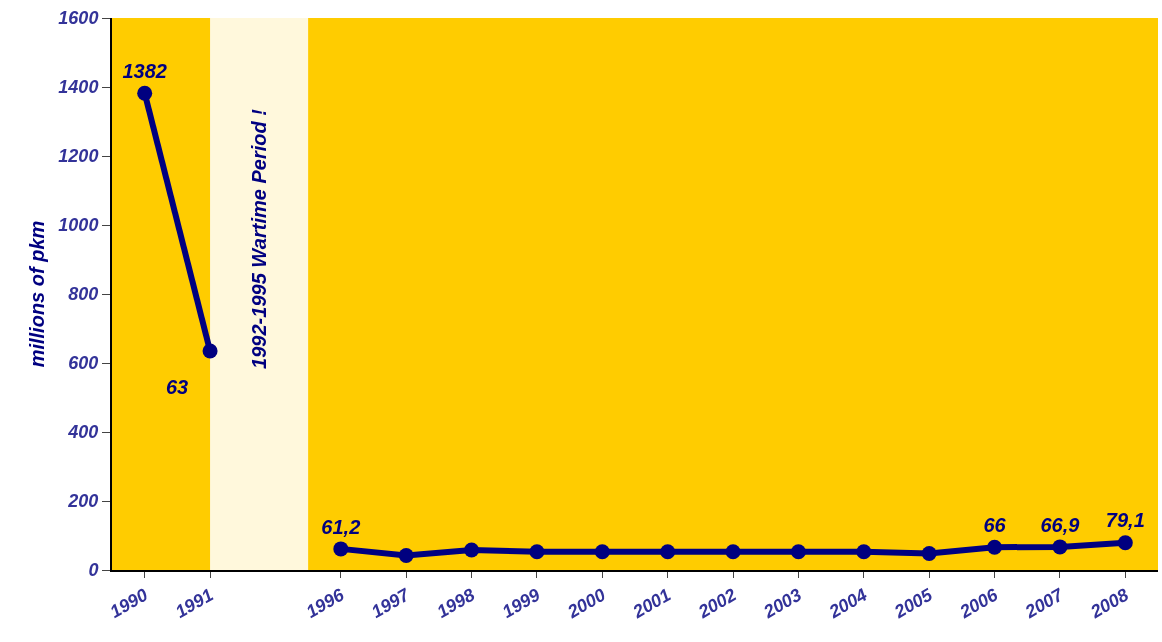 The height and width of the screenshot is (642, 1162). What do you see at coordinates (995, 524) in the screenshot?
I see `data-label: 66` at bounding box center [995, 524].